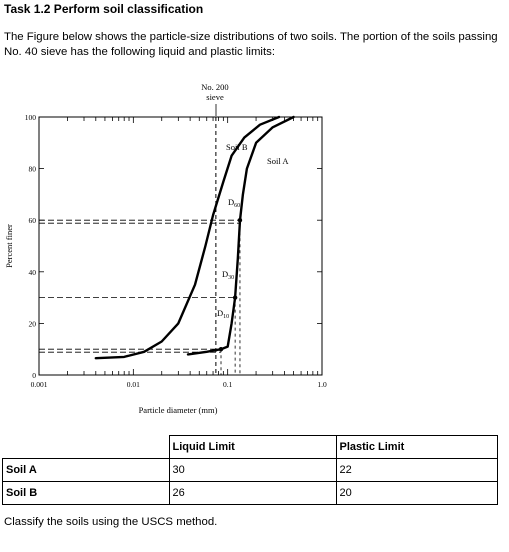 This screenshot has width=509, height=552. What do you see at coordinates (86, 493) in the screenshot?
I see `soil-b-row-label: Soil B` at bounding box center [86, 493].